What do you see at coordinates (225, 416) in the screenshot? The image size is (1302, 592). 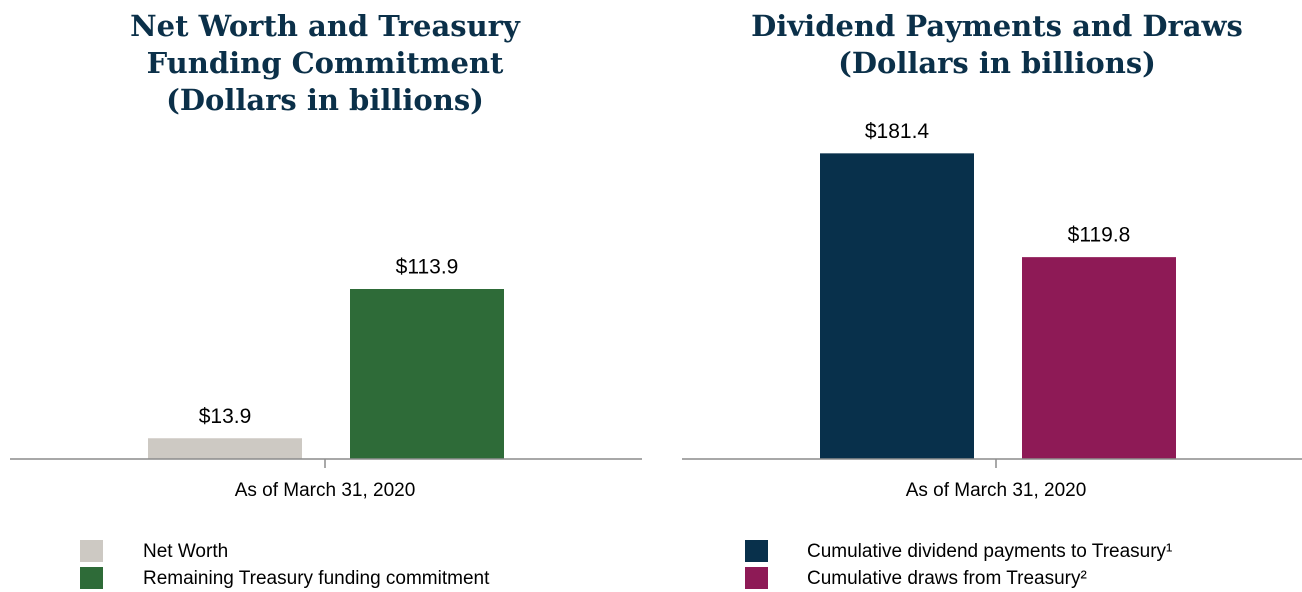 I see `value-label: $13.9` at bounding box center [225, 416].